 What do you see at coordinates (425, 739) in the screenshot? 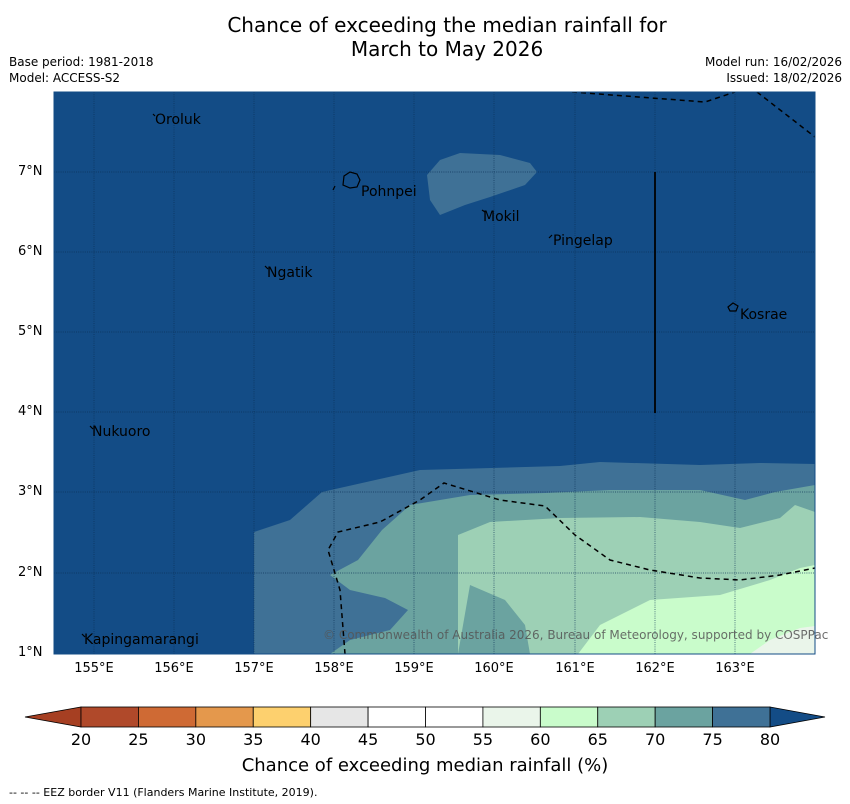
I see `colorbar-tick-label: 50` at bounding box center [425, 739].